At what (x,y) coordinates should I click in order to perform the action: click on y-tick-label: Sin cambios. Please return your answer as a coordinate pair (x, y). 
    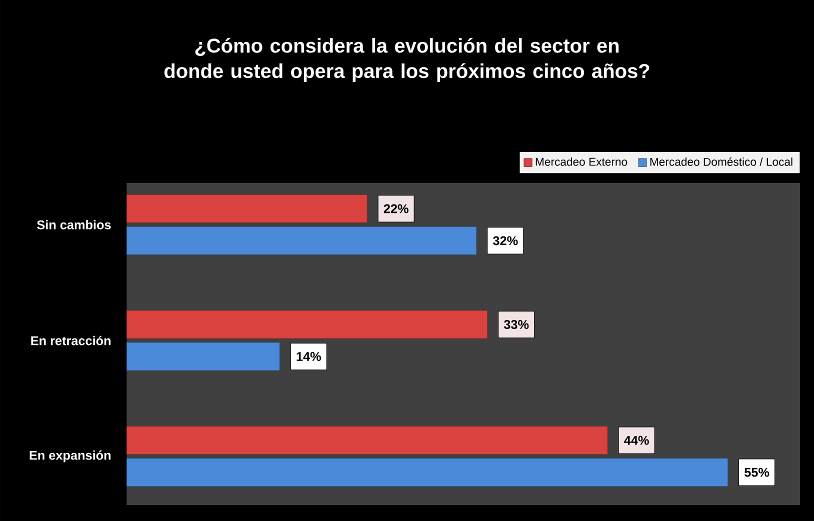
    Looking at the image, I should click on (74, 225).